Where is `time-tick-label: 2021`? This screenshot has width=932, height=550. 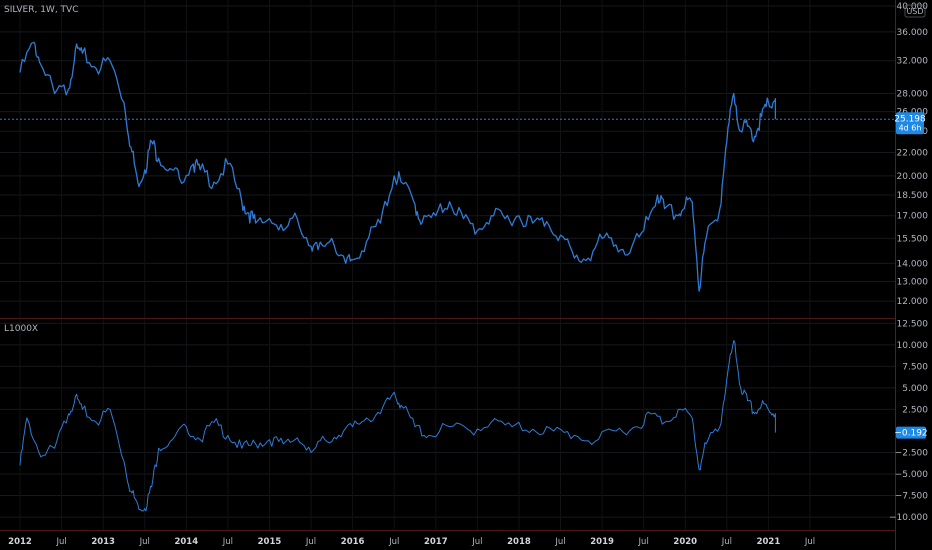
time-tick-label: 2021 is located at coordinates (769, 542).